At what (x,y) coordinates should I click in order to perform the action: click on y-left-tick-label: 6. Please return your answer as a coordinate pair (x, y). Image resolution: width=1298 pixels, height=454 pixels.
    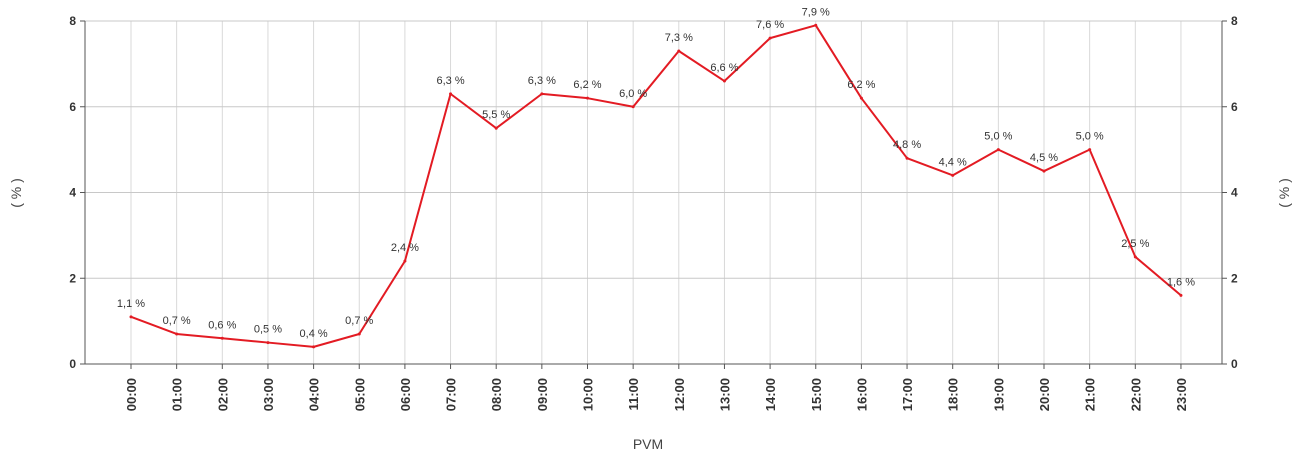
    Looking at the image, I should click on (72, 107).